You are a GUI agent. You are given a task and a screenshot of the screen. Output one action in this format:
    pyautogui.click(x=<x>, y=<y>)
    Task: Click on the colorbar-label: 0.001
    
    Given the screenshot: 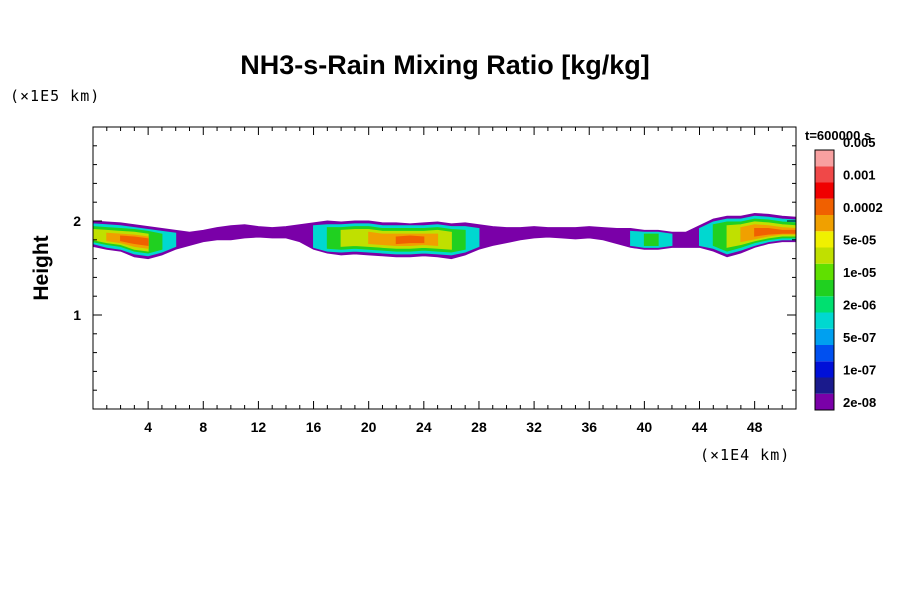 What is the action you would take?
    pyautogui.click(x=859, y=174)
    